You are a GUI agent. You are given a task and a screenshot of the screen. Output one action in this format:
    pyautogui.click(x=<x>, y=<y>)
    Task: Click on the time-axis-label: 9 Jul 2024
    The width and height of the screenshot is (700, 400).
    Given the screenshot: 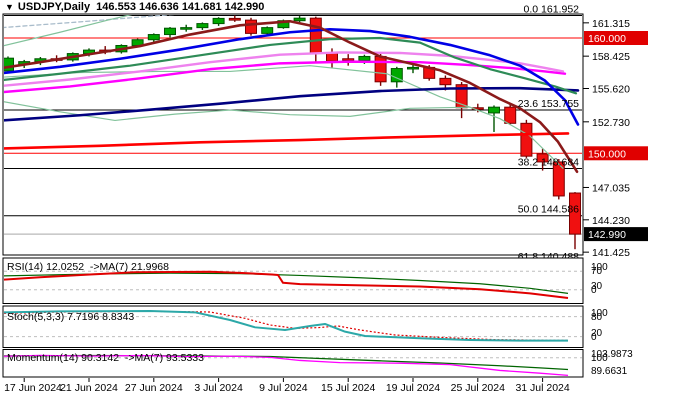 What is the action you would take?
    pyautogui.click(x=283, y=388)
    